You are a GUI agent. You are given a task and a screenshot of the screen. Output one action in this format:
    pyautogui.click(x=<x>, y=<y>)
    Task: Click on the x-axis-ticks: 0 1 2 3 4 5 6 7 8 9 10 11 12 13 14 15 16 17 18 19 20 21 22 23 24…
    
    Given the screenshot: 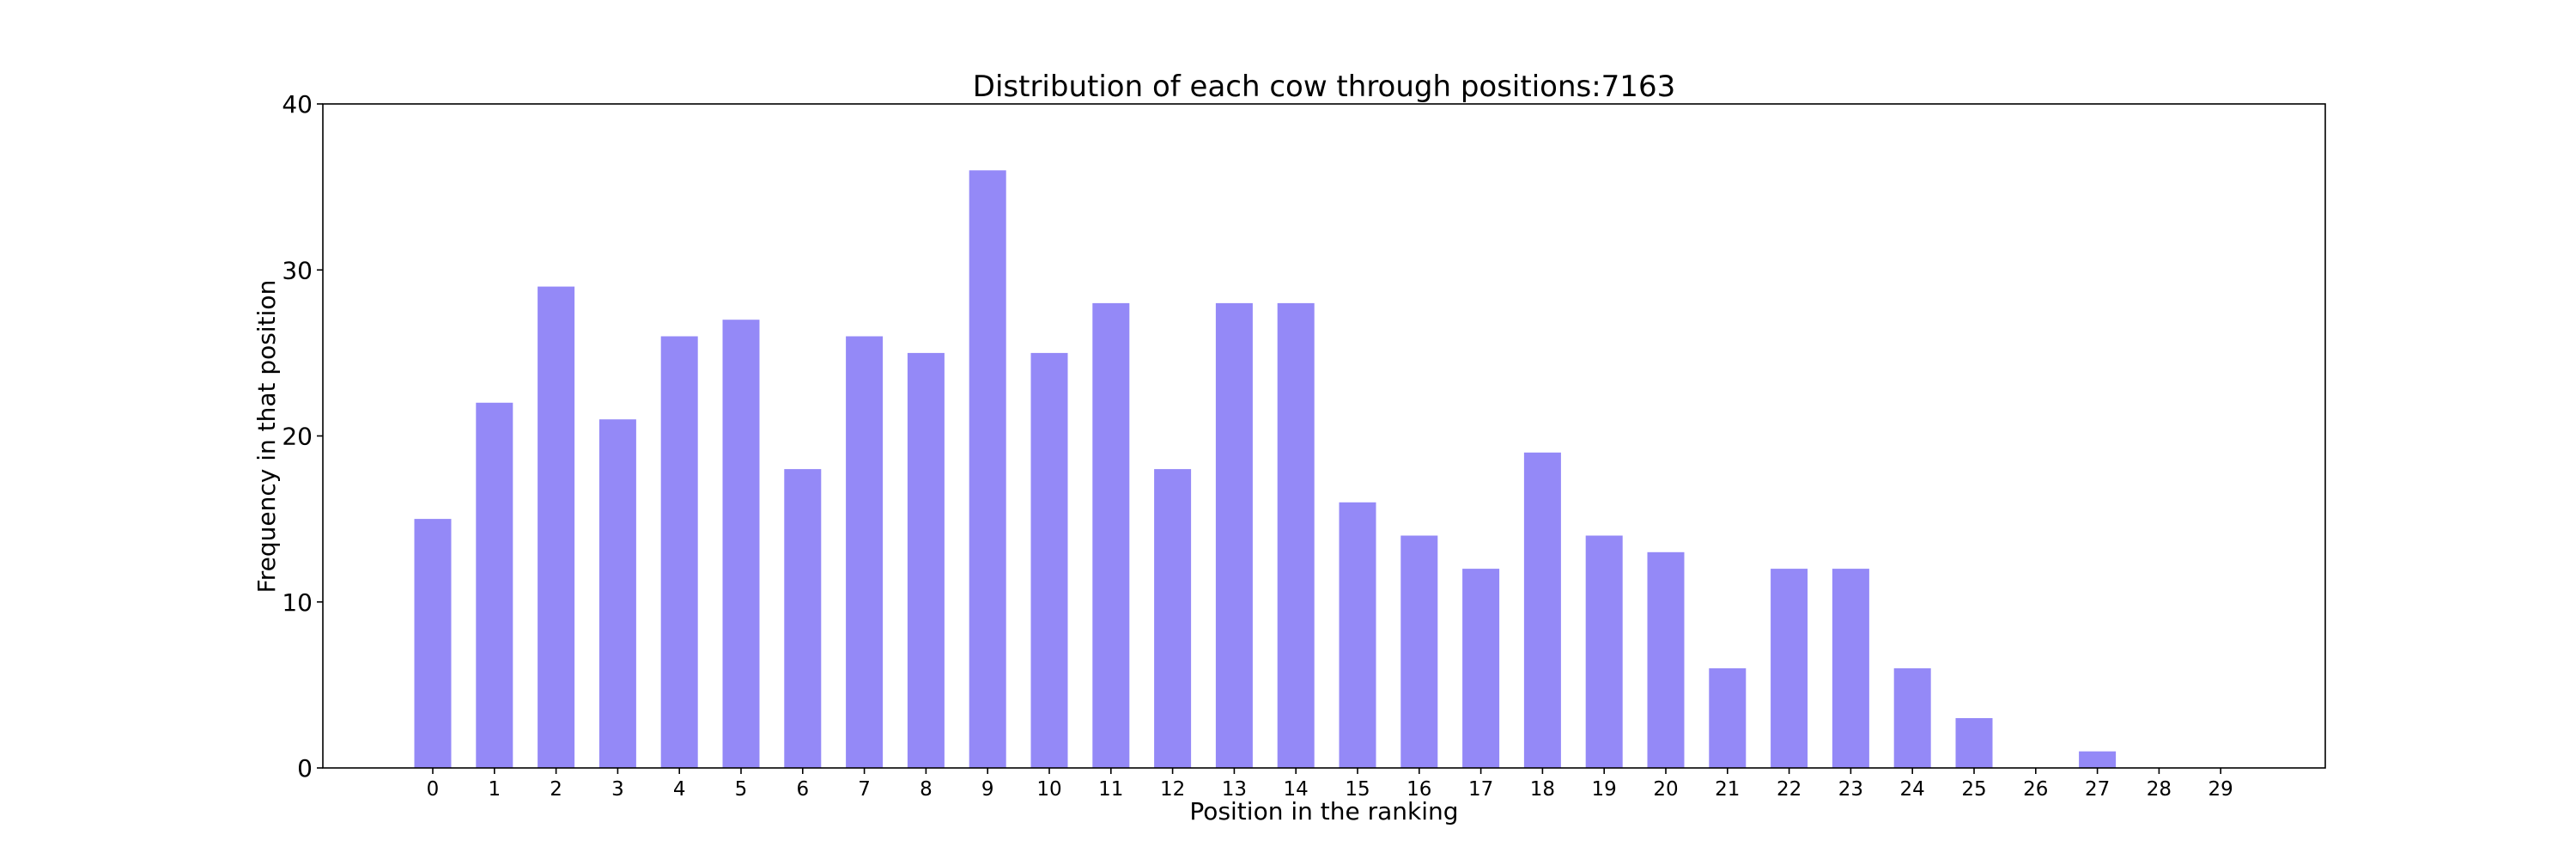 What is the action you would take?
    pyautogui.click(x=1330, y=784)
    